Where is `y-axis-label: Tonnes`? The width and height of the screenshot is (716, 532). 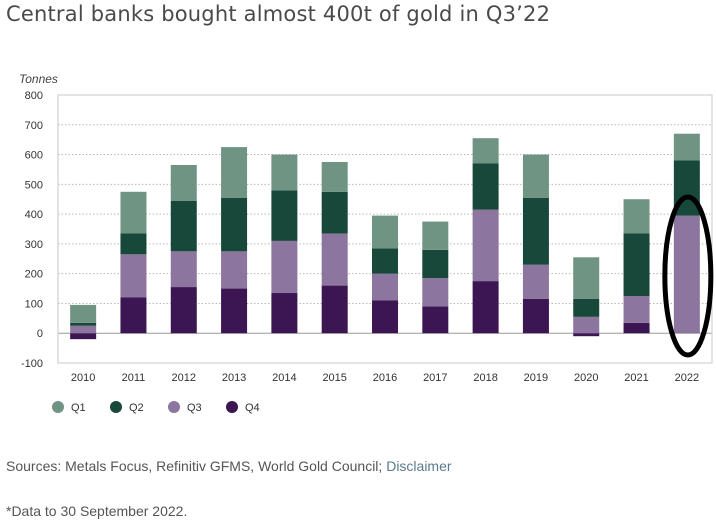
y-axis-label: Tonnes is located at coordinates (38, 79).